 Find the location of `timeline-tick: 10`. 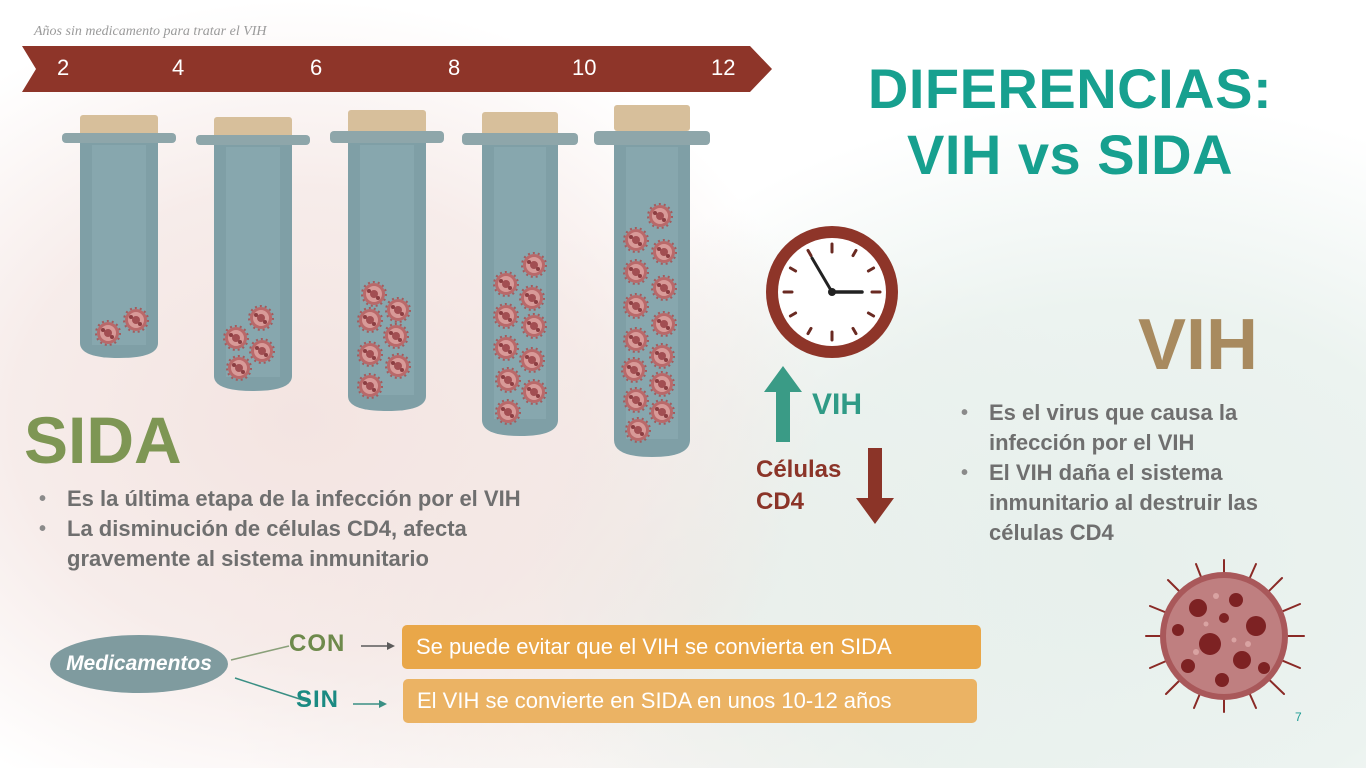

timeline-tick: 10 is located at coordinates (584, 67).